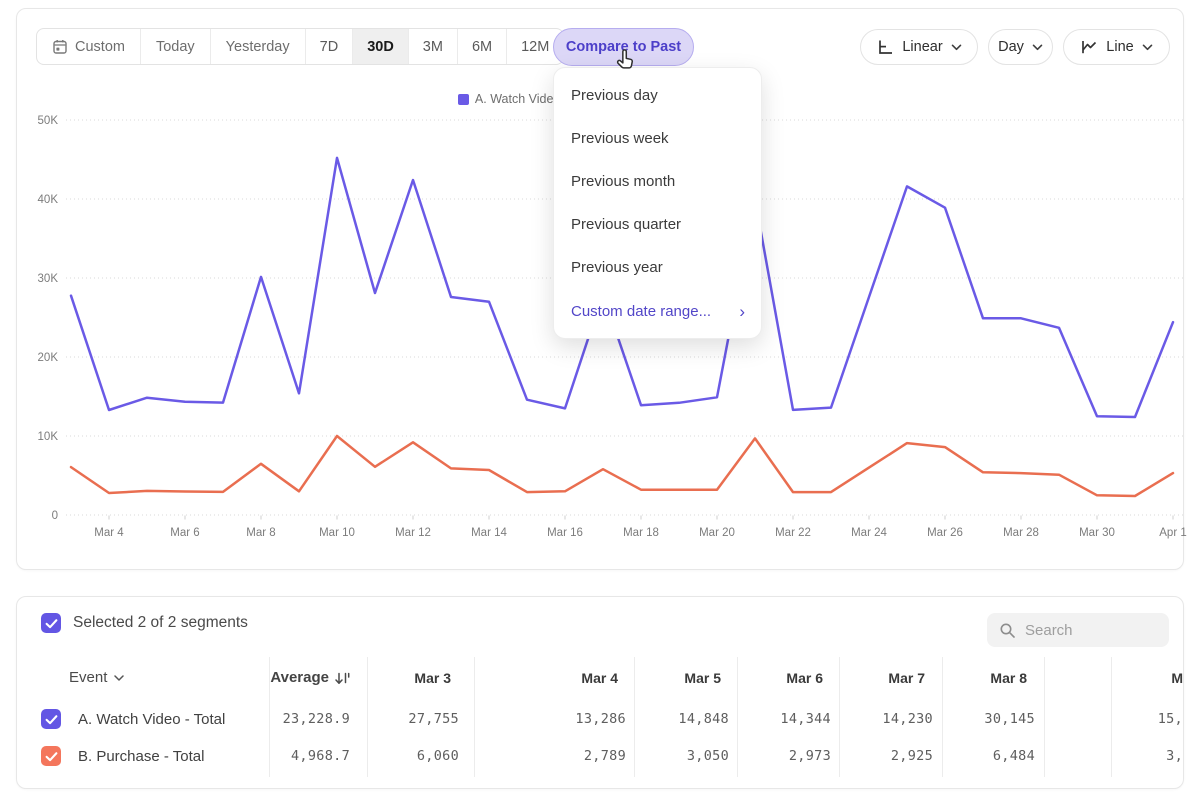  What do you see at coordinates (1085, 630) in the screenshot?
I see `search-input` at bounding box center [1085, 630].